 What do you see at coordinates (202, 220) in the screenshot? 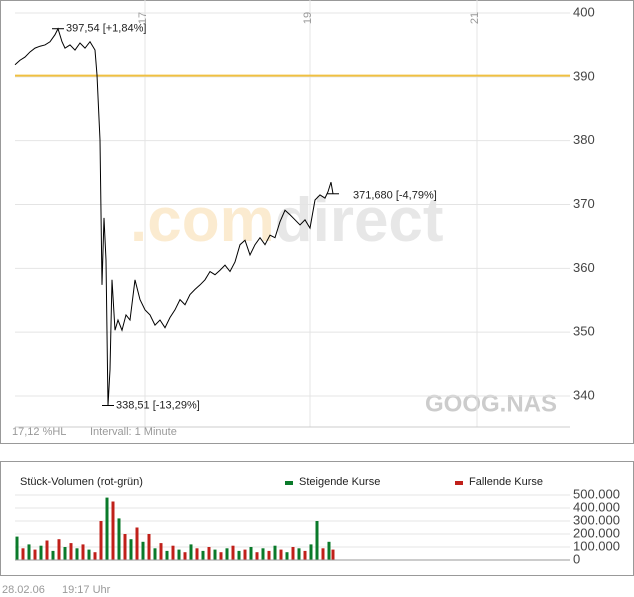
I see `watermark-part: .com` at bounding box center [202, 220].